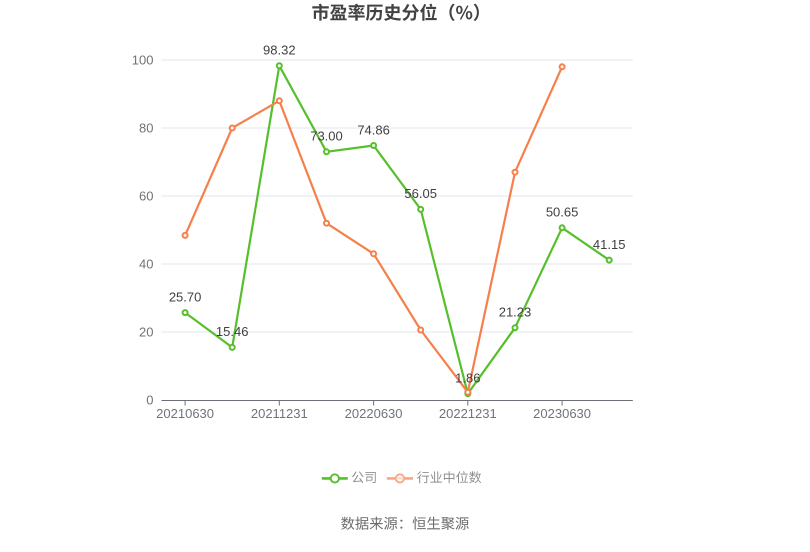  Describe the element at coordinates (373, 129) in the screenshot. I see `svg-text: 74.86` at that location.